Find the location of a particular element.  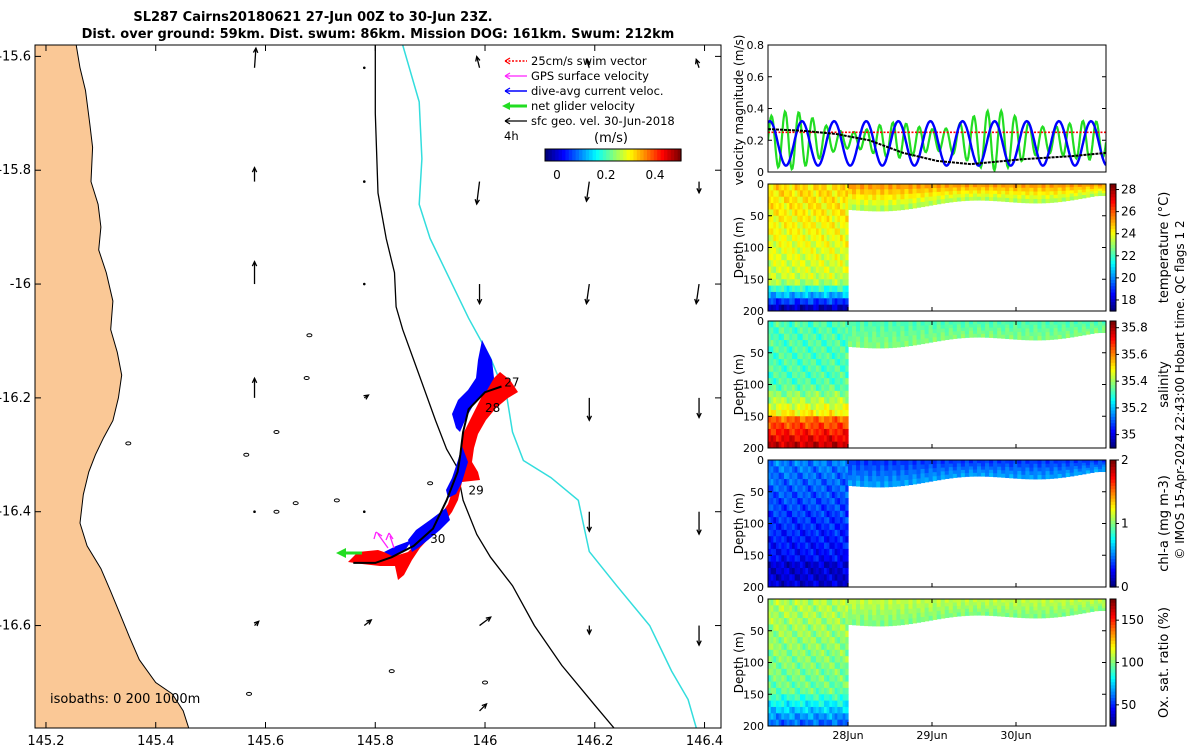

map-ytick-label: -16.2 is located at coordinates (15, 398).